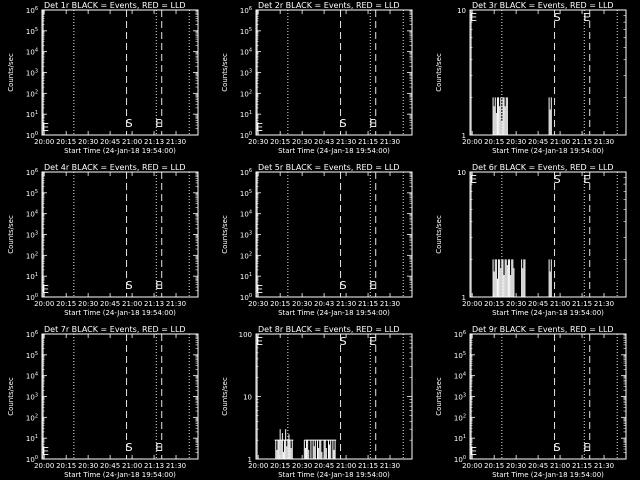 This screenshot has width=640, height=480. Describe the element at coordinates (464, 396) in the screenshot. I see `y-tick-exponent: 3` at that location.